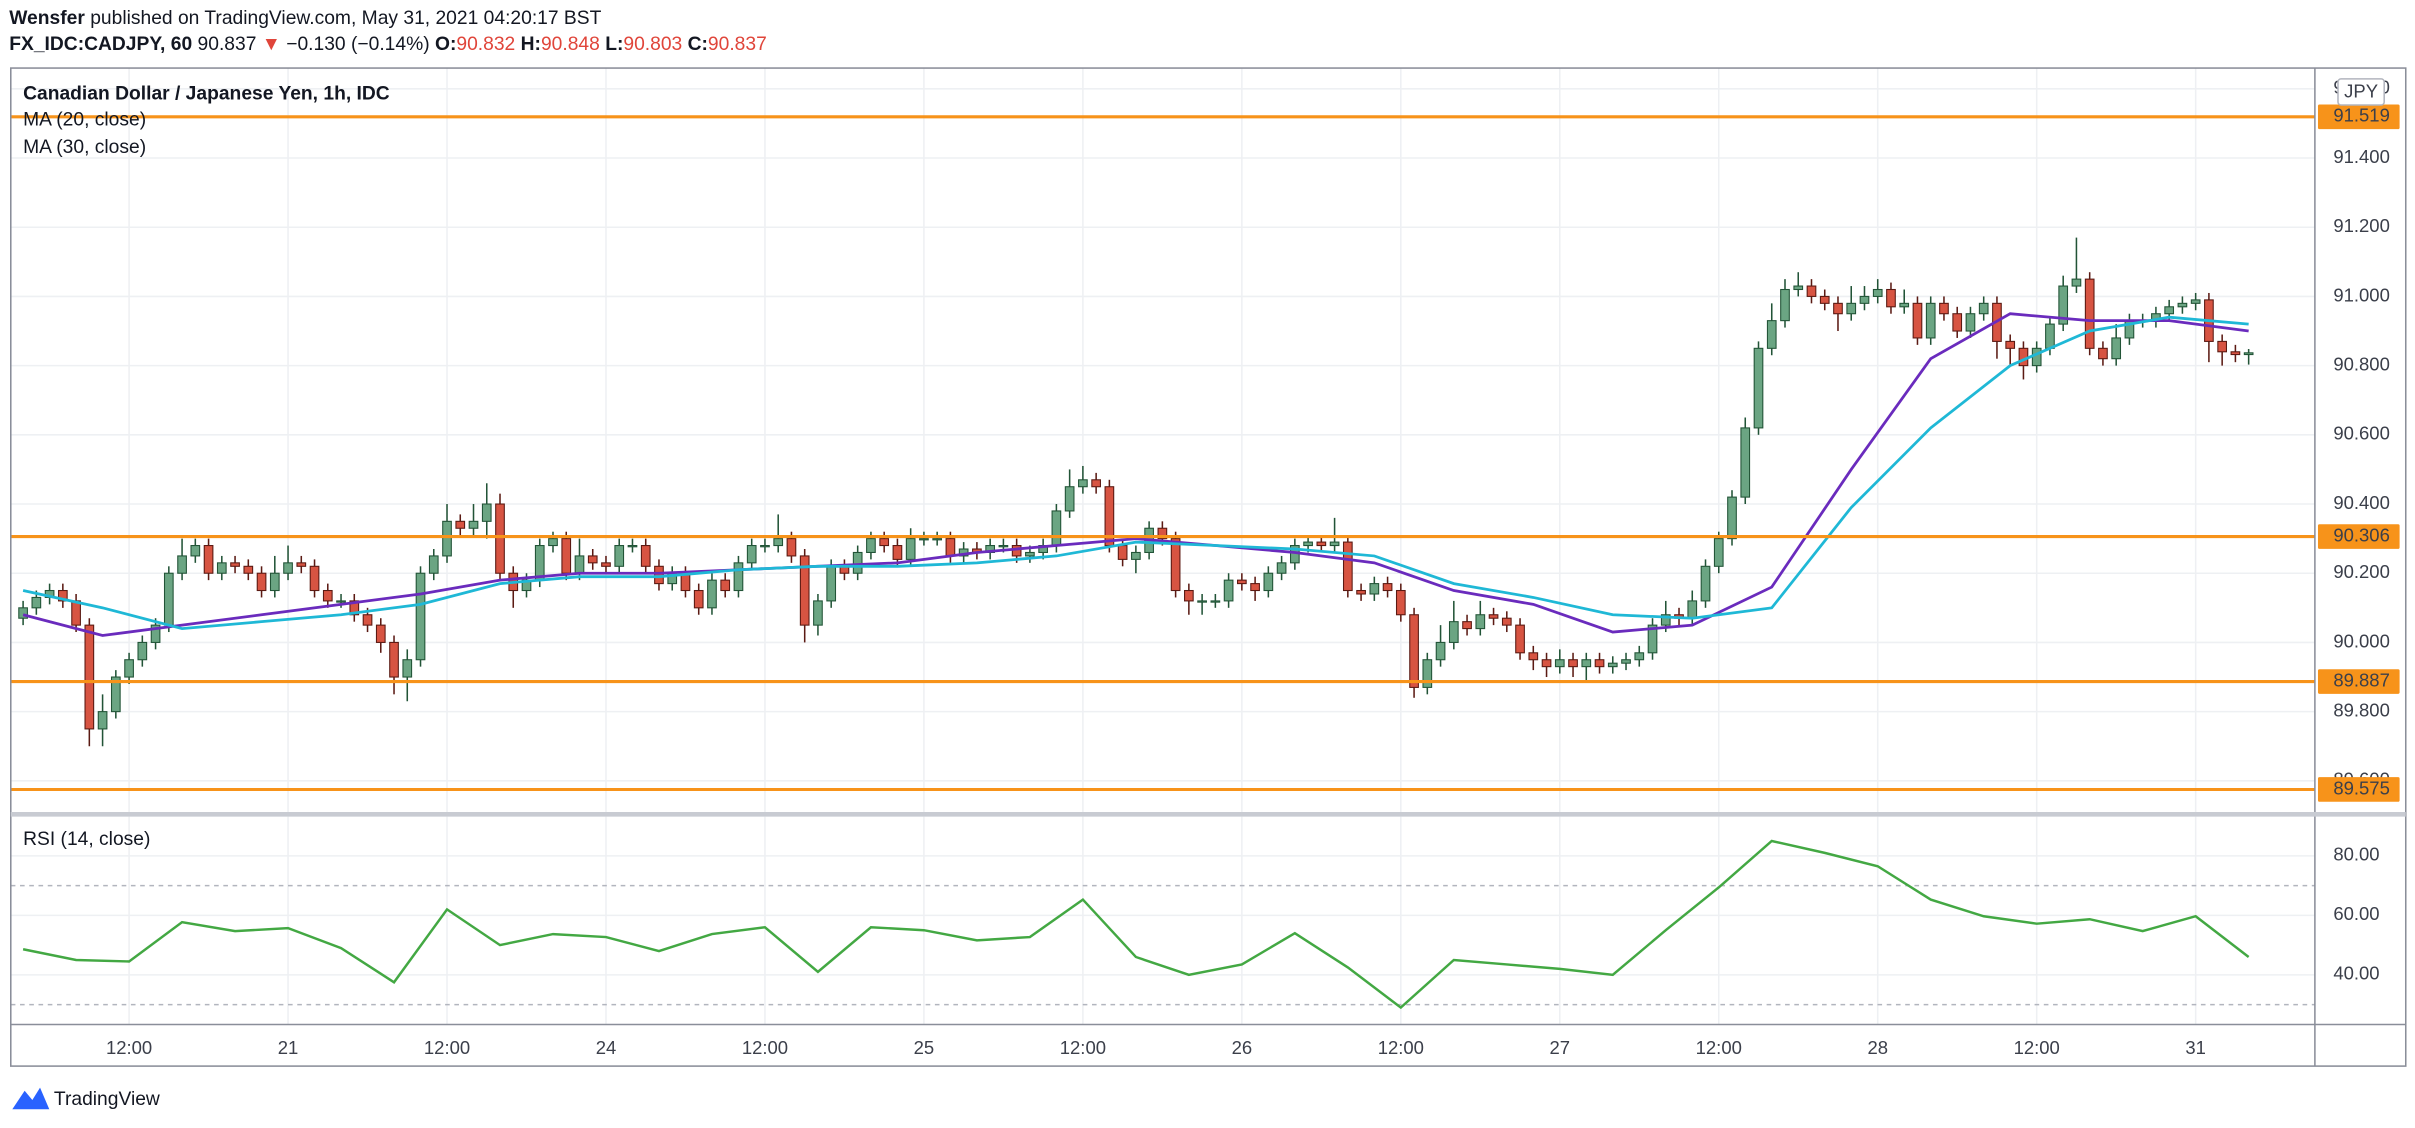  What do you see at coordinates (1242, 1047) in the screenshot?
I see `x-tick-label: 26` at bounding box center [1242, 1047].